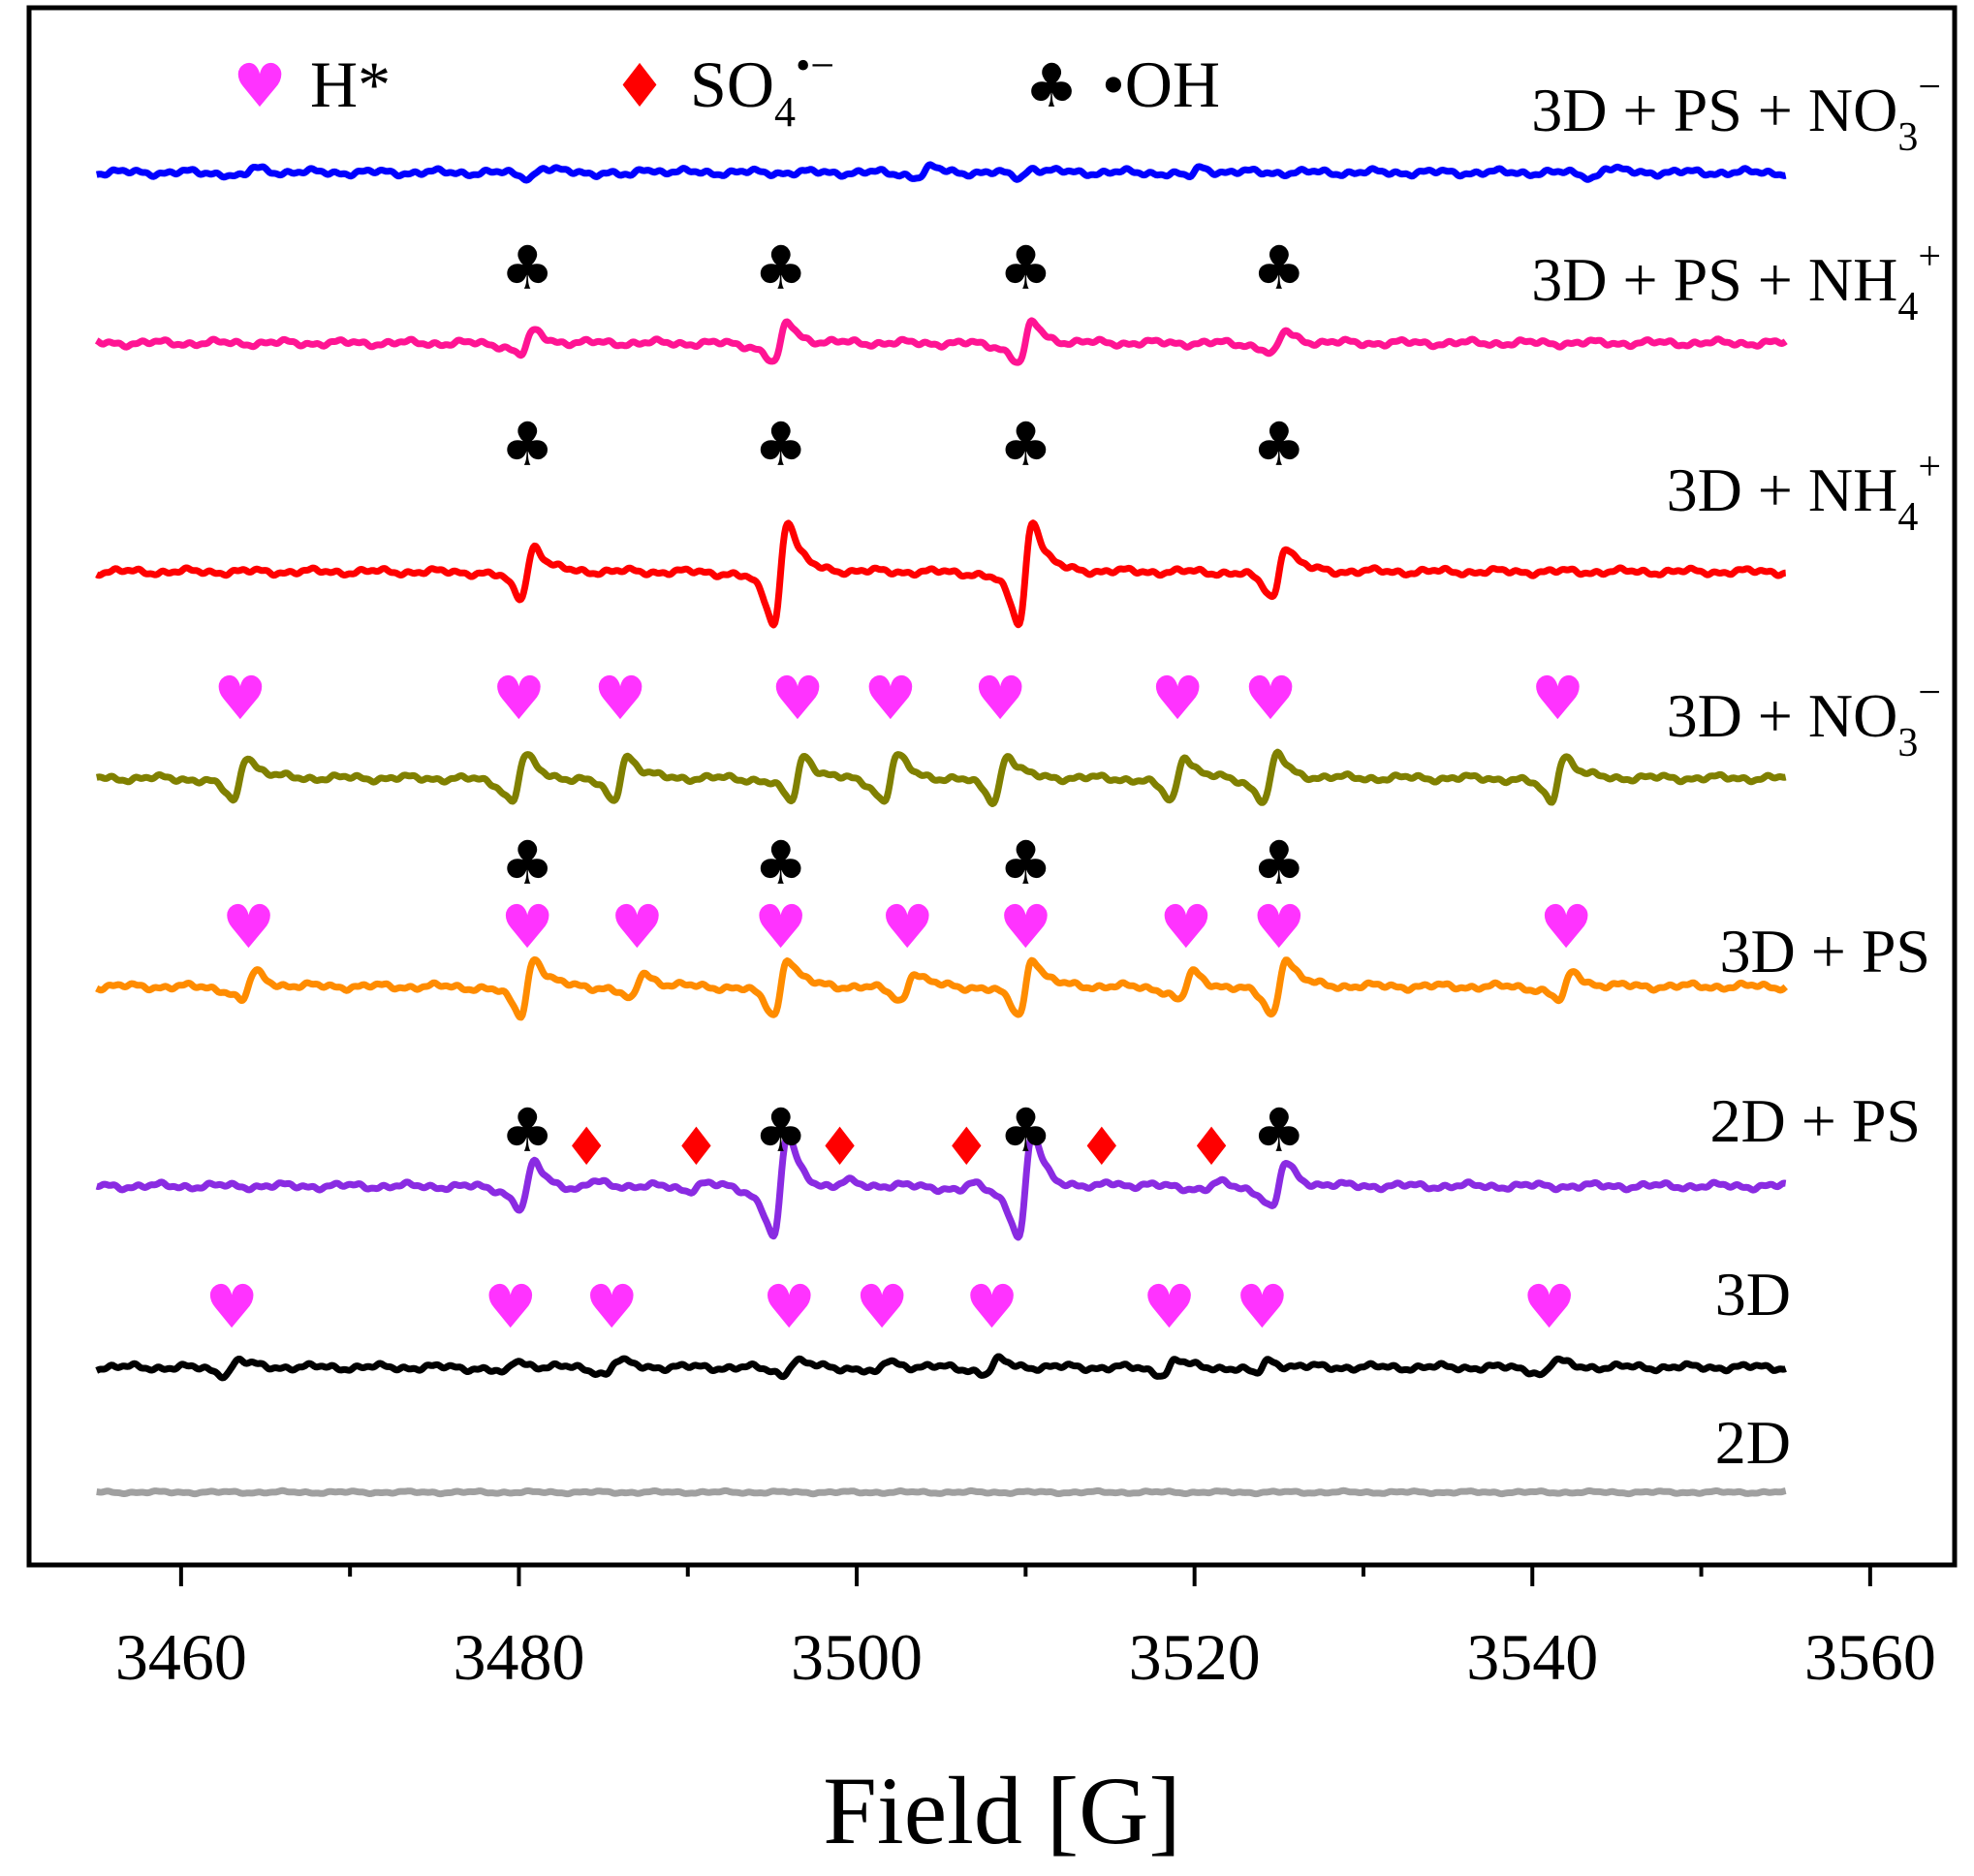  Describe the element at coordinates (1161, 84) in the screenshot. I see `legend-label: •OH` at that location.